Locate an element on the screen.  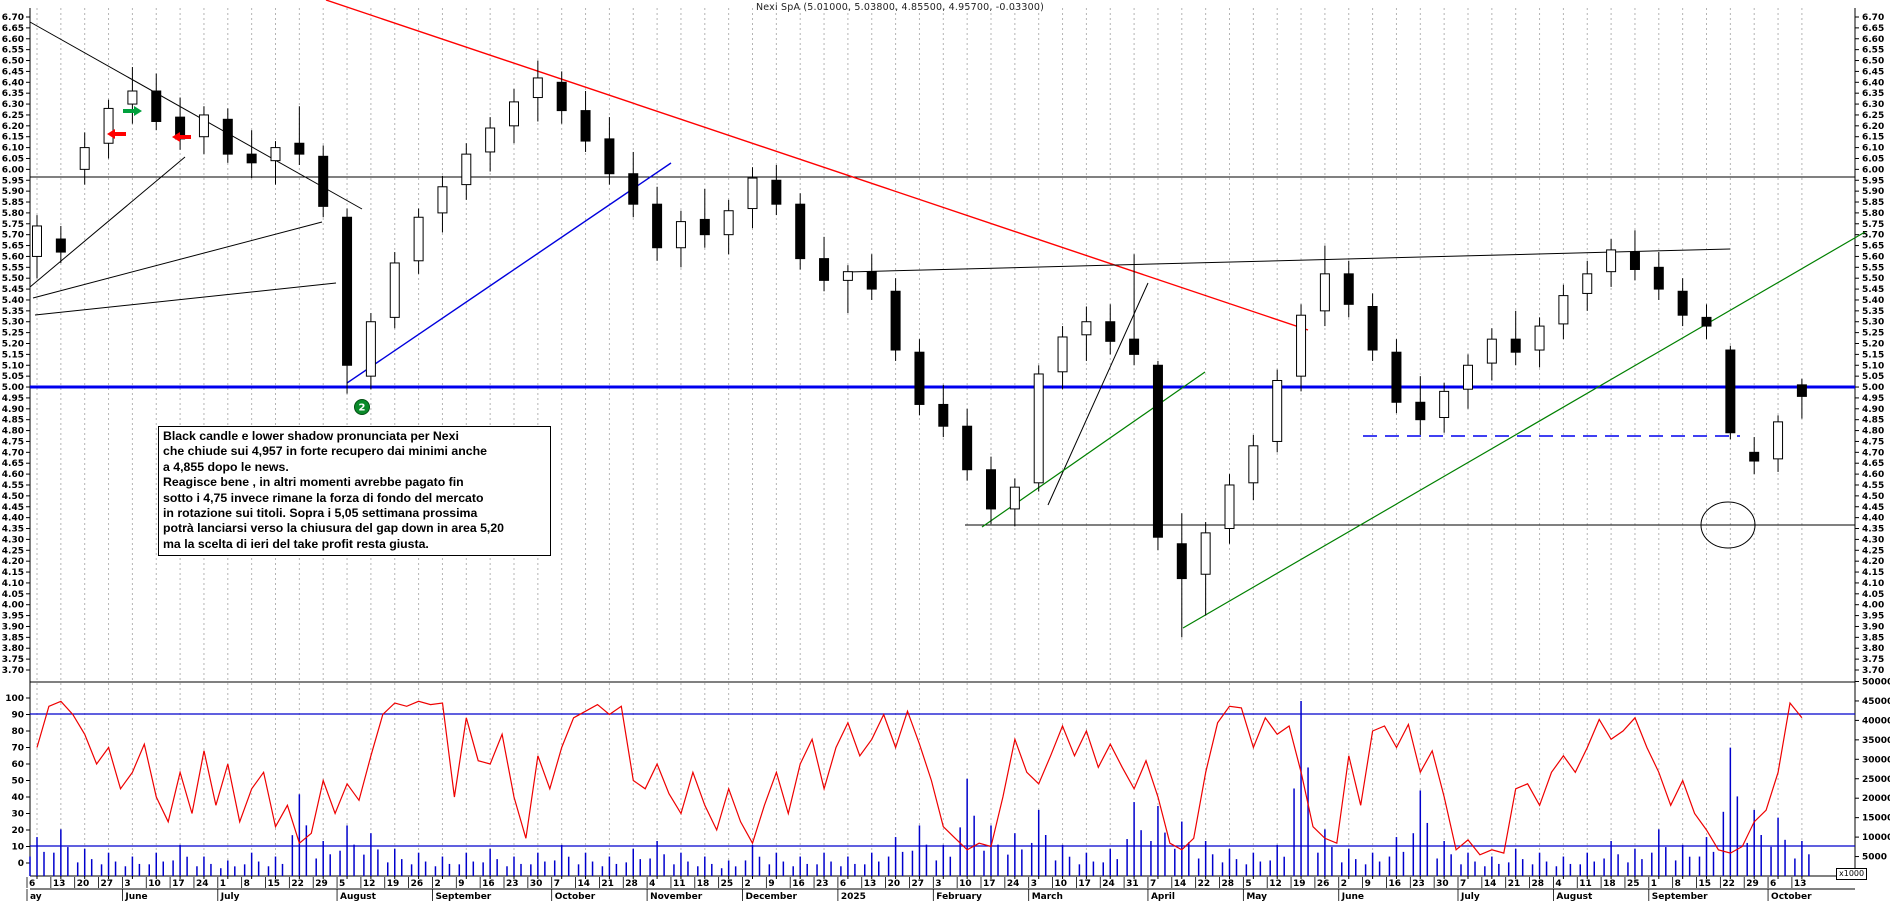
svg-text: 4.65 is located at coordinates (13, 464).